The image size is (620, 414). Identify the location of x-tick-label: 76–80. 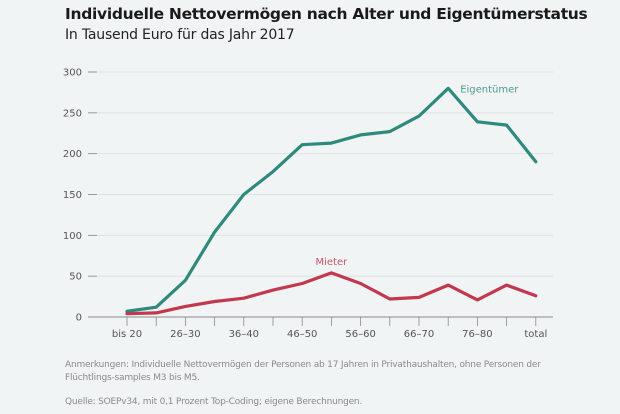
(477, 334).